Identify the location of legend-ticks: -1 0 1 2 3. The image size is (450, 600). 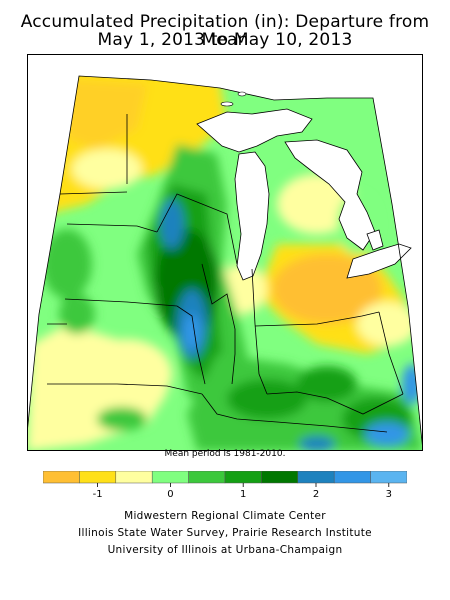
(242, 491).